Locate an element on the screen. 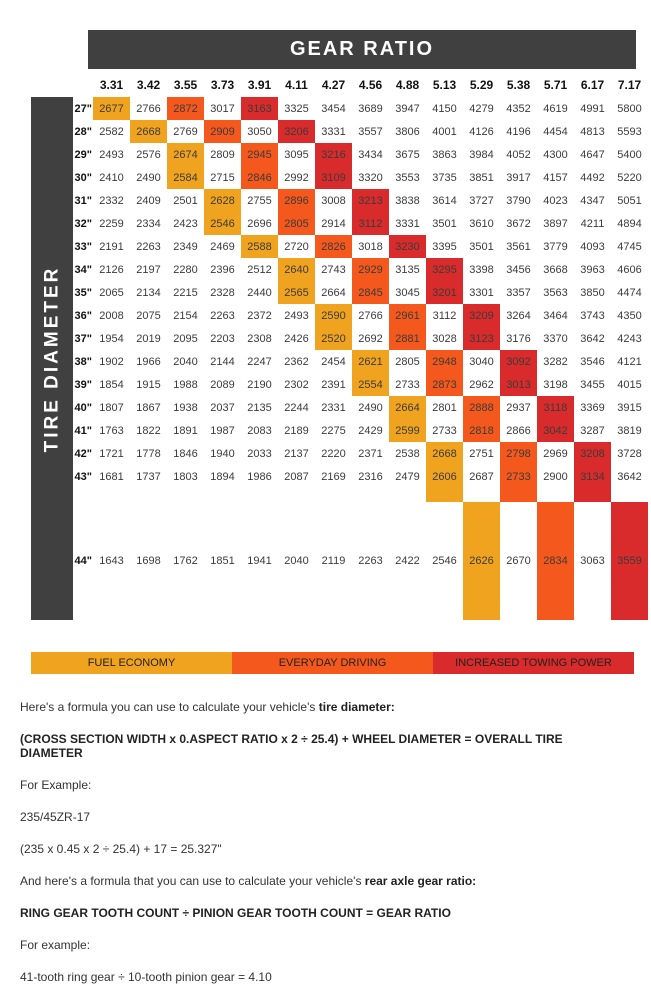 The image size is (651, 984). rpm-cell: 2391 is located at coordinates (333, 384).